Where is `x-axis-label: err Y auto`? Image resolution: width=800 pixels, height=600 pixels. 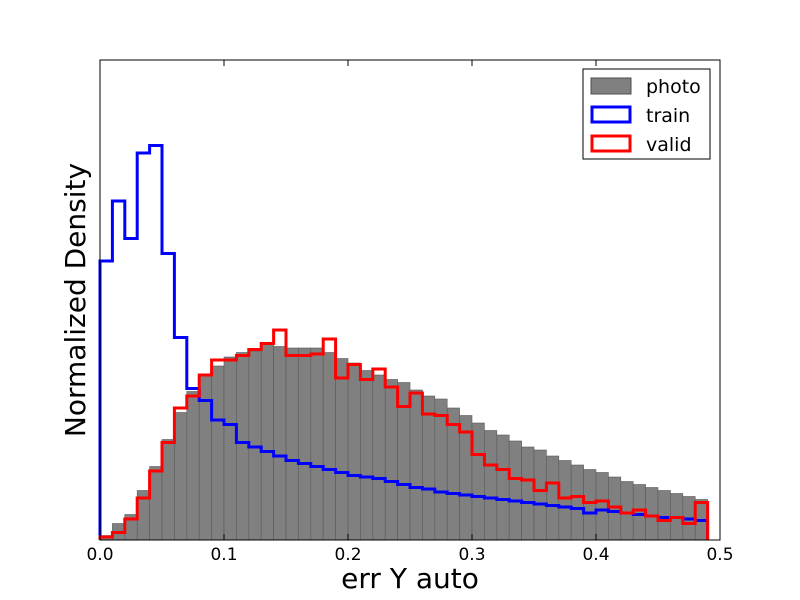
x-axis-label: err Y auto is located at coordinates (410, 578).